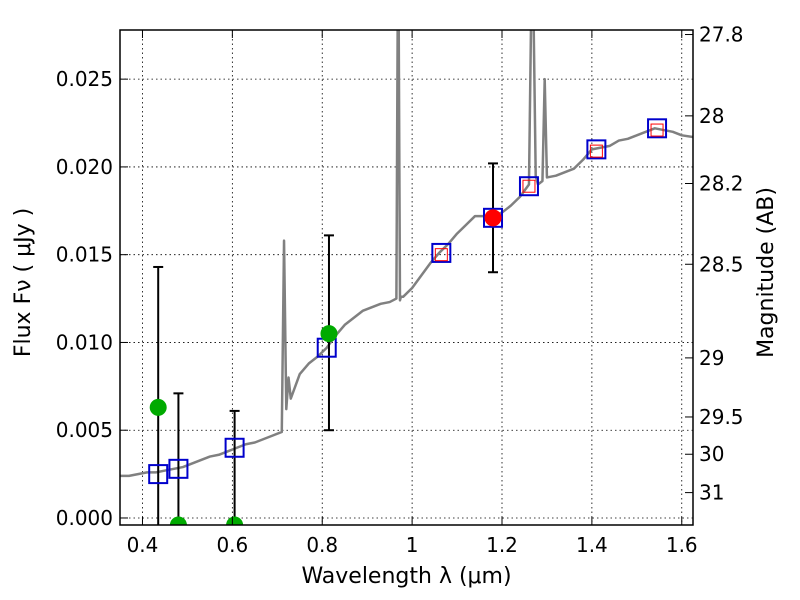  Describe the element at coordinates (721, 184) in the screenshot. I see `y2-tick-label: 28.2` at that location.